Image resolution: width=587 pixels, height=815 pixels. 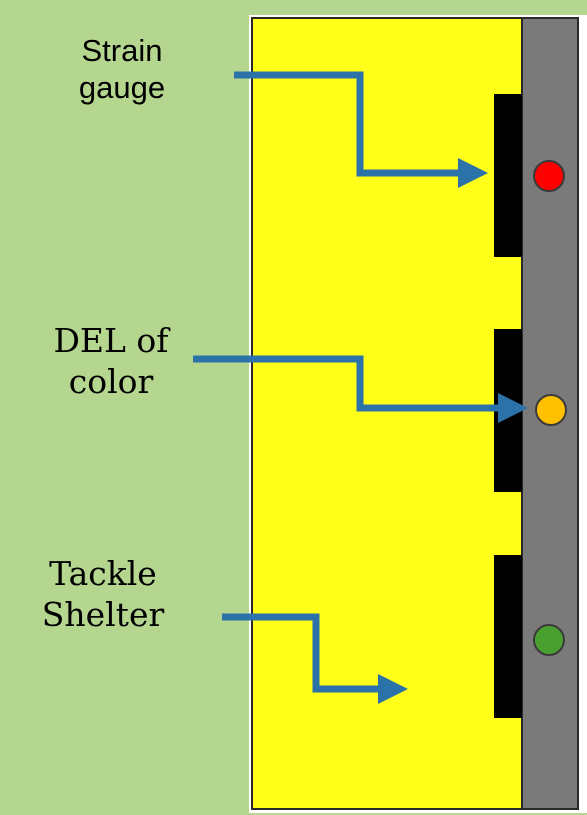 I want to click on strain-gauge-label-line1: Strain, so click(x=122, y=50).